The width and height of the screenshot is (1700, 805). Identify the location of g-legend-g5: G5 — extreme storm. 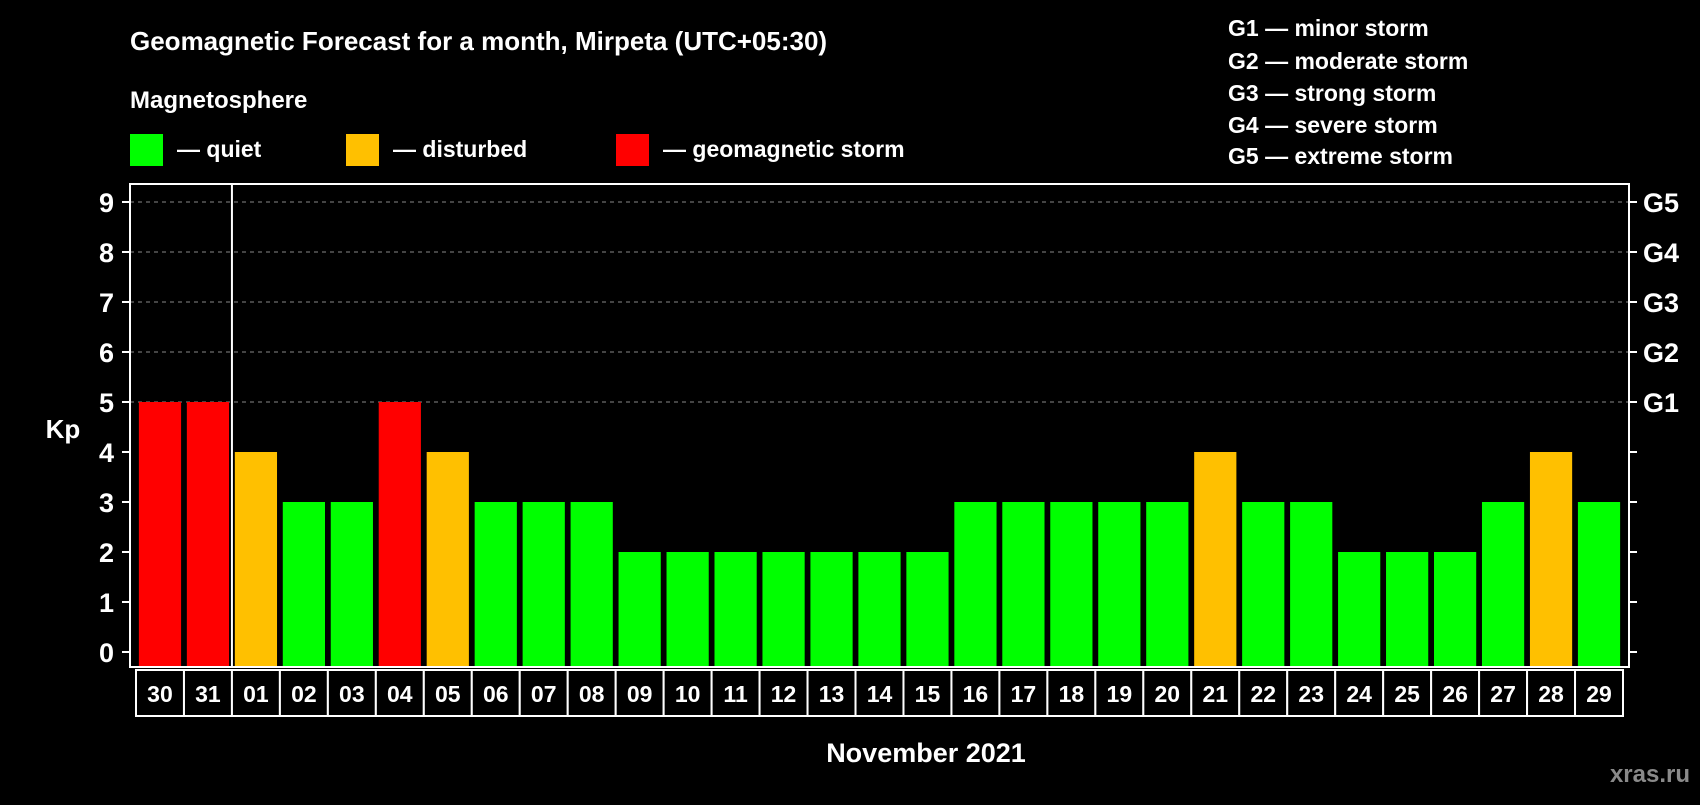
(1340, 156).